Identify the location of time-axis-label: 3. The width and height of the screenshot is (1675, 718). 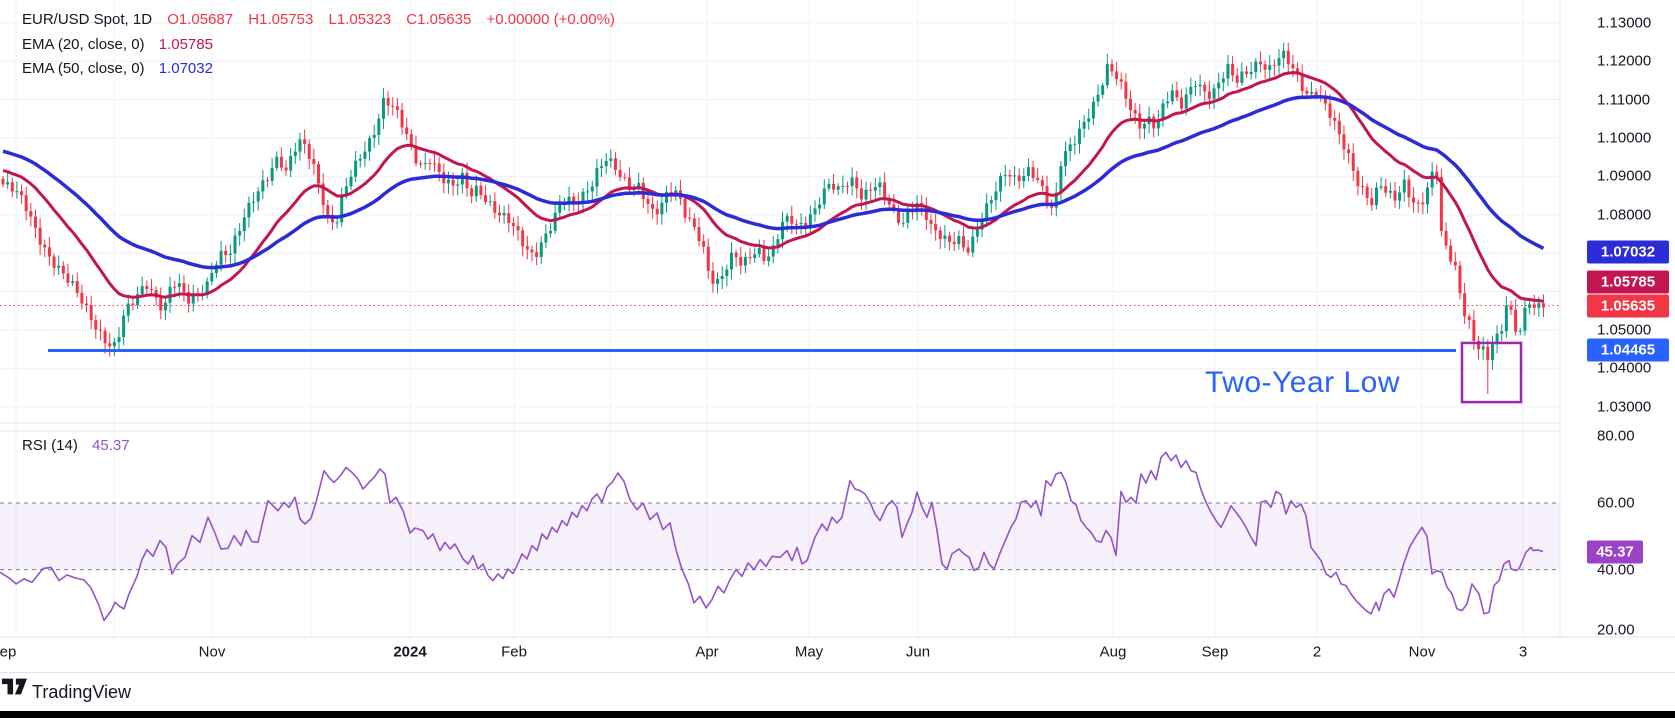
(1523, 652).